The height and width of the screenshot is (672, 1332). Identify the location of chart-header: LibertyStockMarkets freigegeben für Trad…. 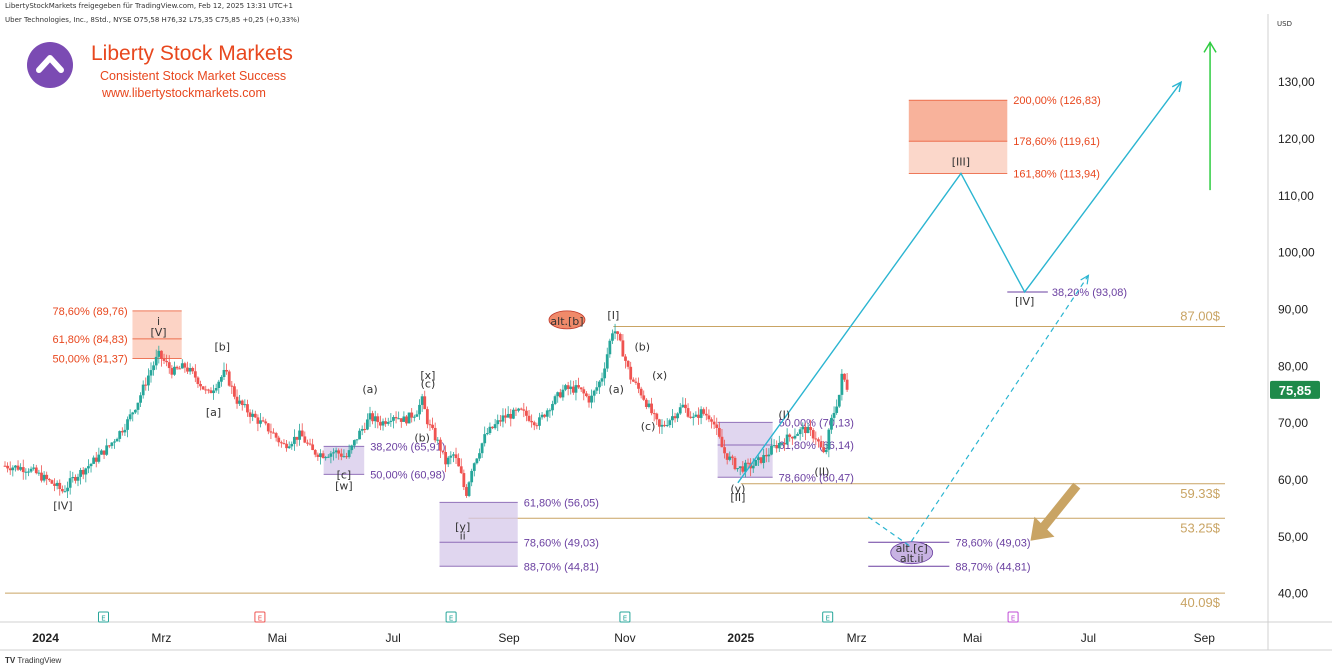
(152, 13).